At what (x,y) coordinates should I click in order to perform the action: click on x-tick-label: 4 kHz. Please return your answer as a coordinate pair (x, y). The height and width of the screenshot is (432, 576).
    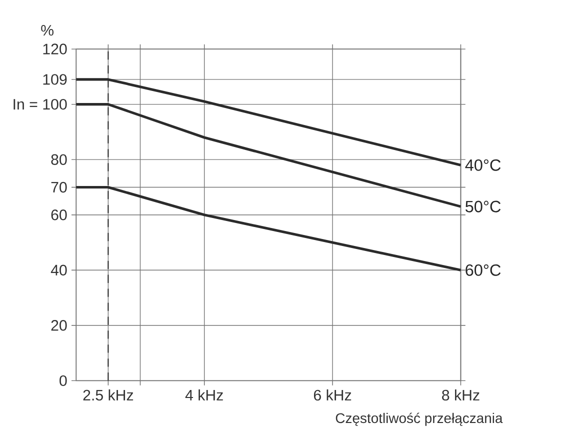
    Looking at the image, I should click on (204, 394).